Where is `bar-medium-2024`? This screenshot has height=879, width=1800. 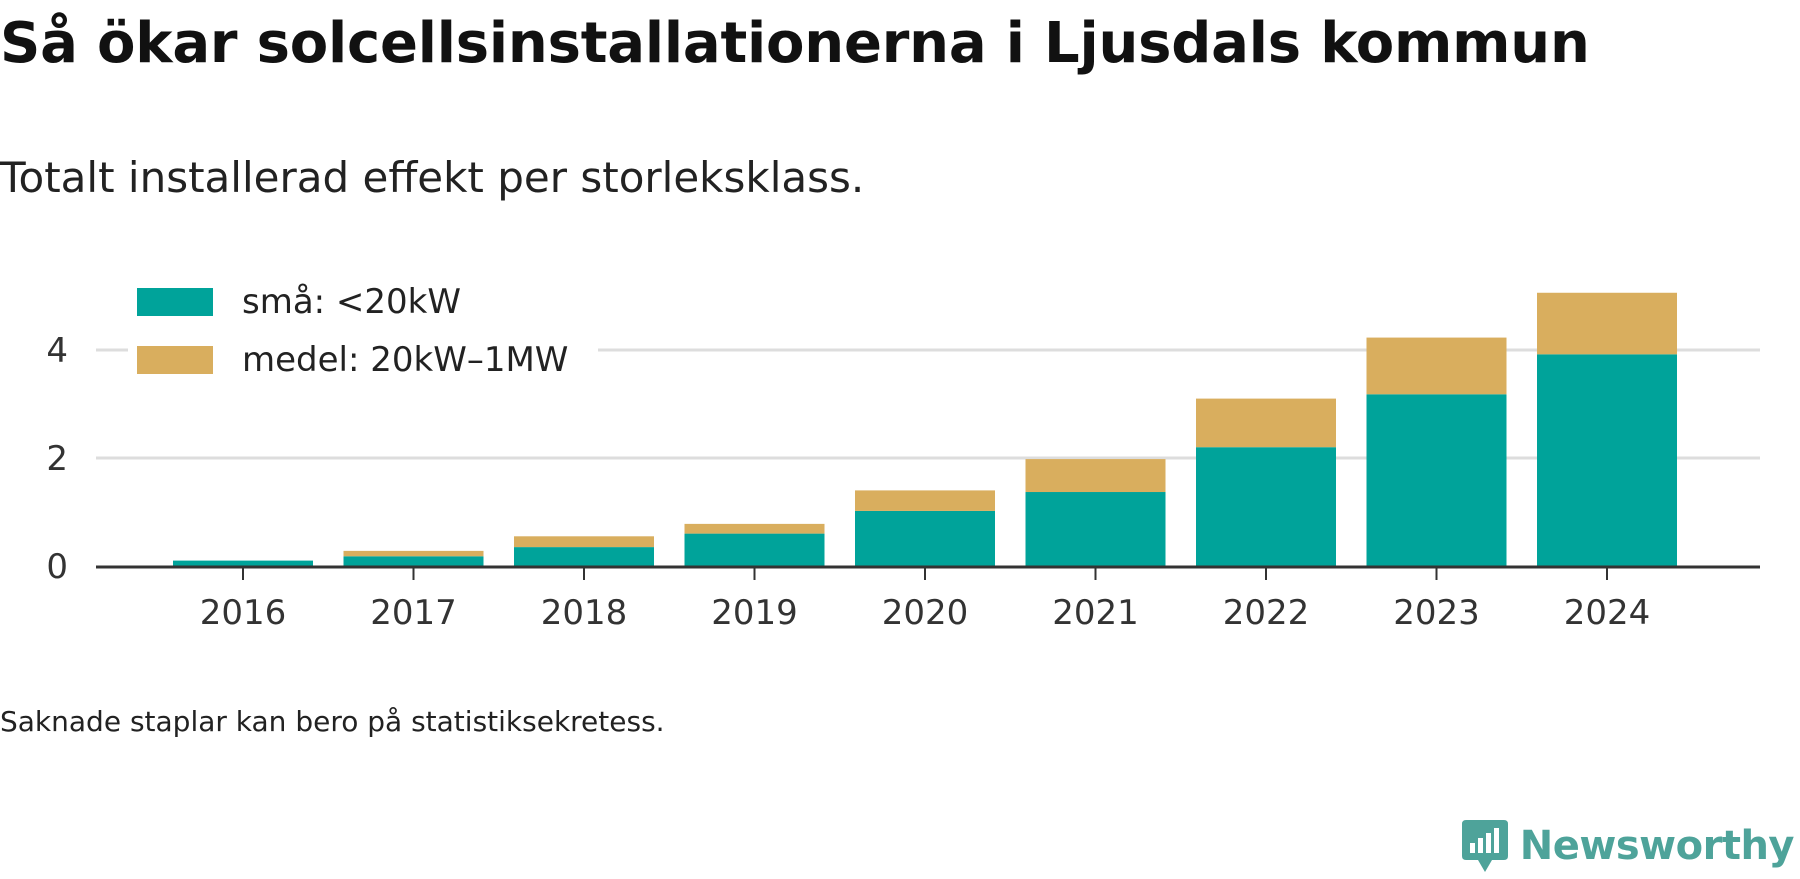
bar-medium-2024 is located at coordinates (1607, 323).